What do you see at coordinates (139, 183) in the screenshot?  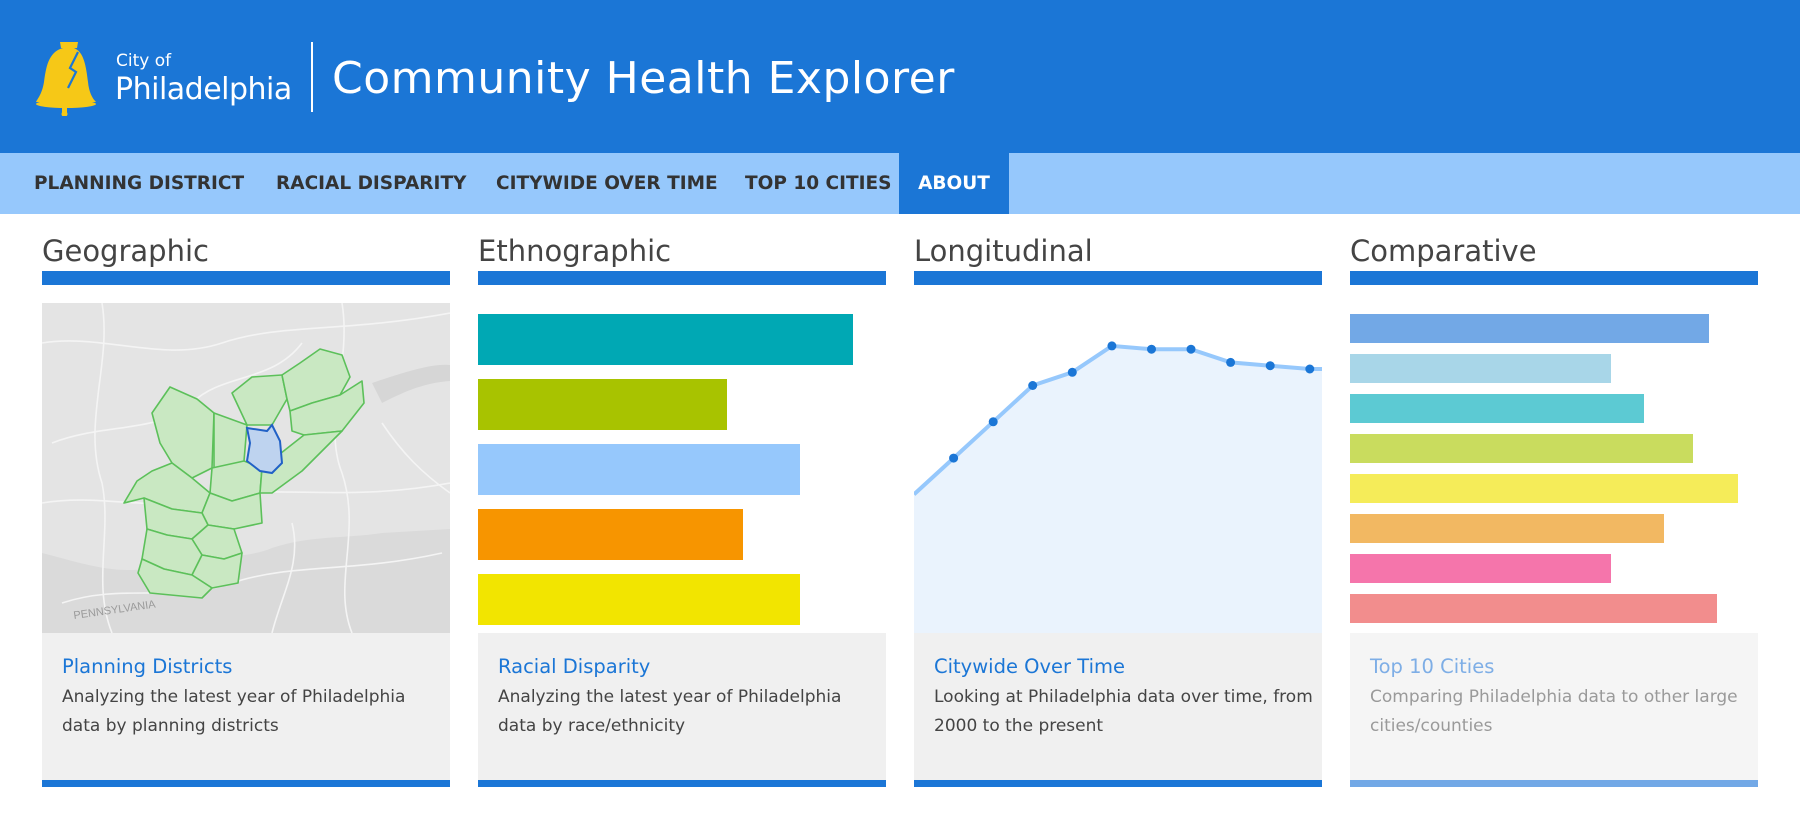 I see `tab-planning-district: PLANNING DISTRICT` at bounding box center [139, 183].